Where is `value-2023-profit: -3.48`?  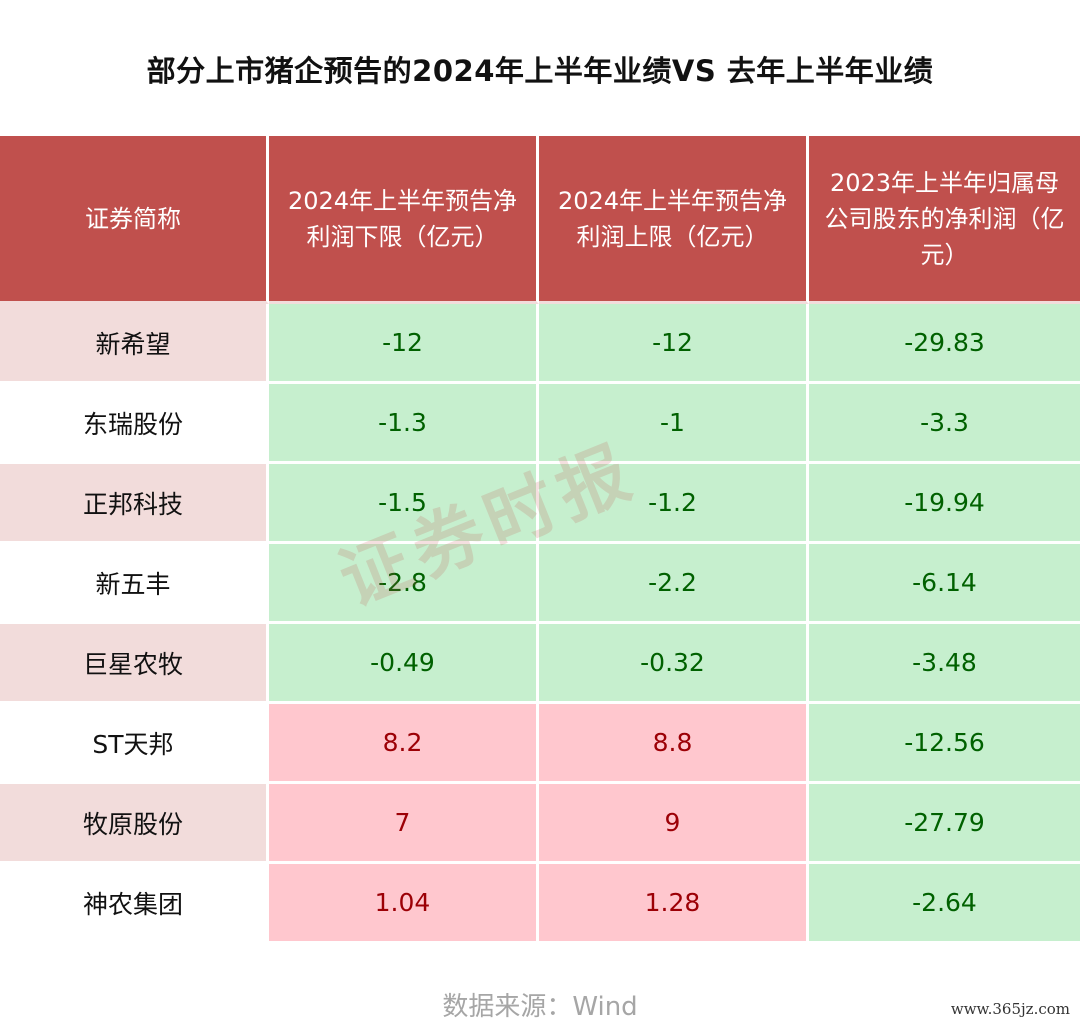 value-2023-profit: -3.48 is located at coordinates (944, 664).